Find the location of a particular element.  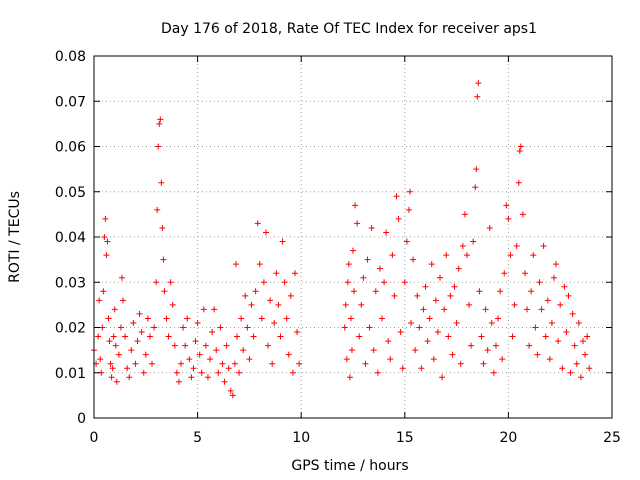

x-tick-label: 25 is located at coordinates (612, 438).